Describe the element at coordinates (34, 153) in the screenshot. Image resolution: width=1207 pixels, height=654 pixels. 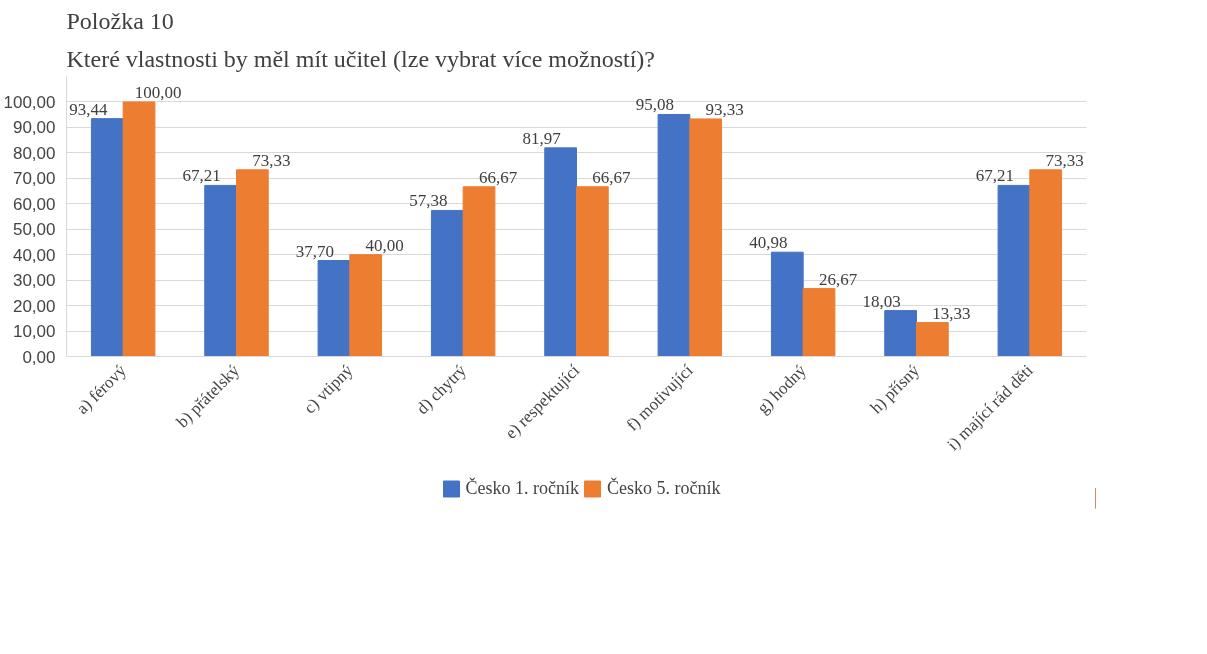
I see `y-tick-label: 80,00` at that location.